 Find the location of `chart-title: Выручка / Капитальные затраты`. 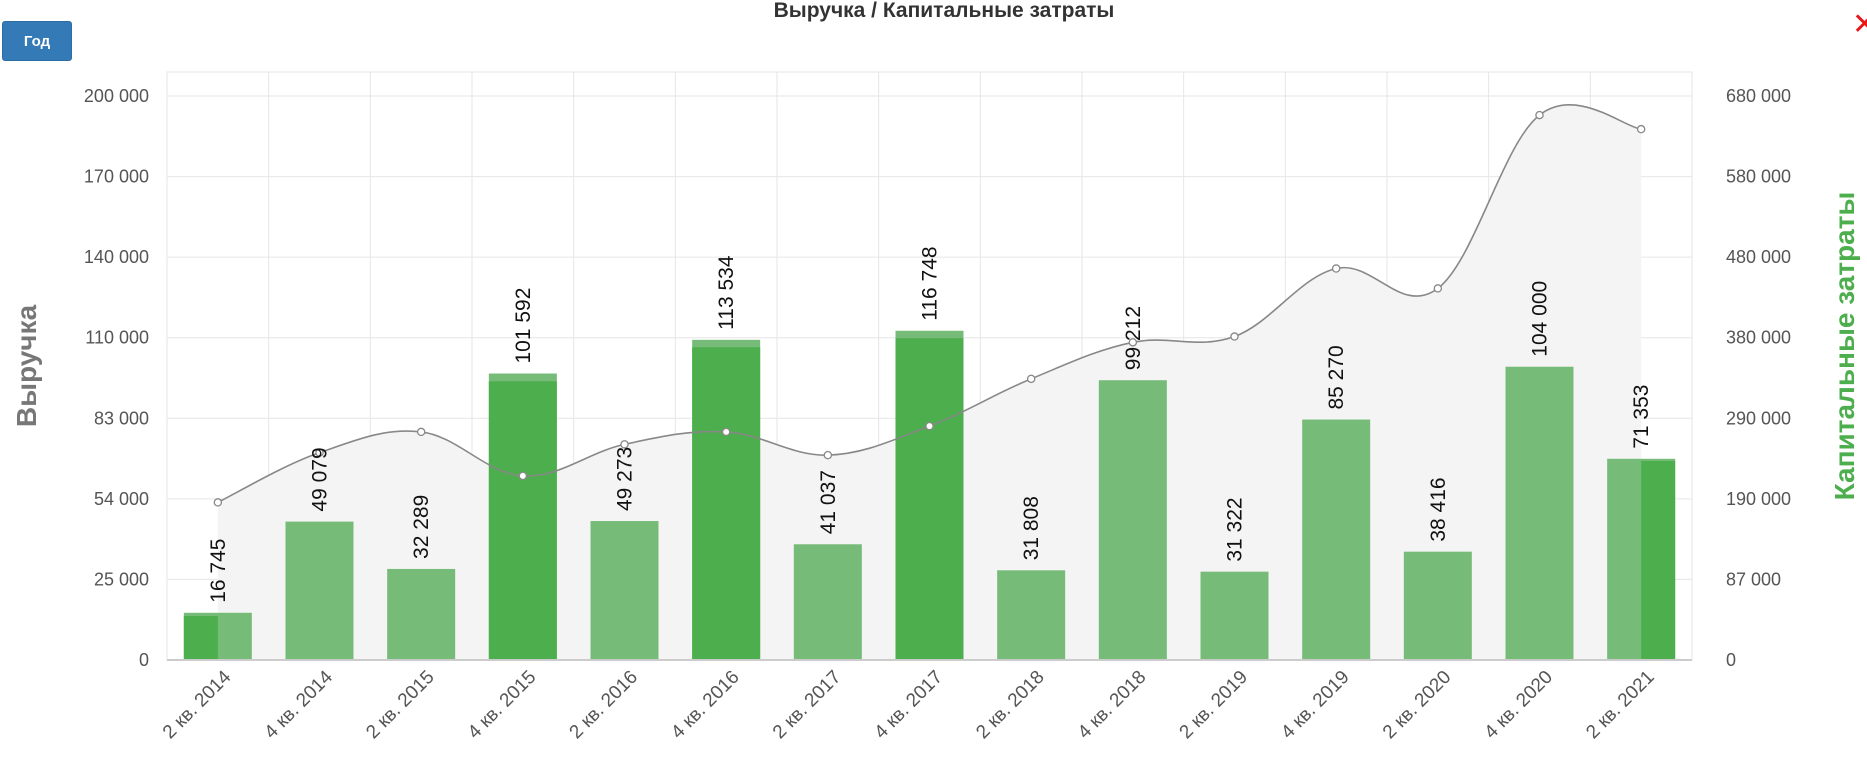

chart-title: Выручка / Капитальные затраты is located at coordinates (944, 11).